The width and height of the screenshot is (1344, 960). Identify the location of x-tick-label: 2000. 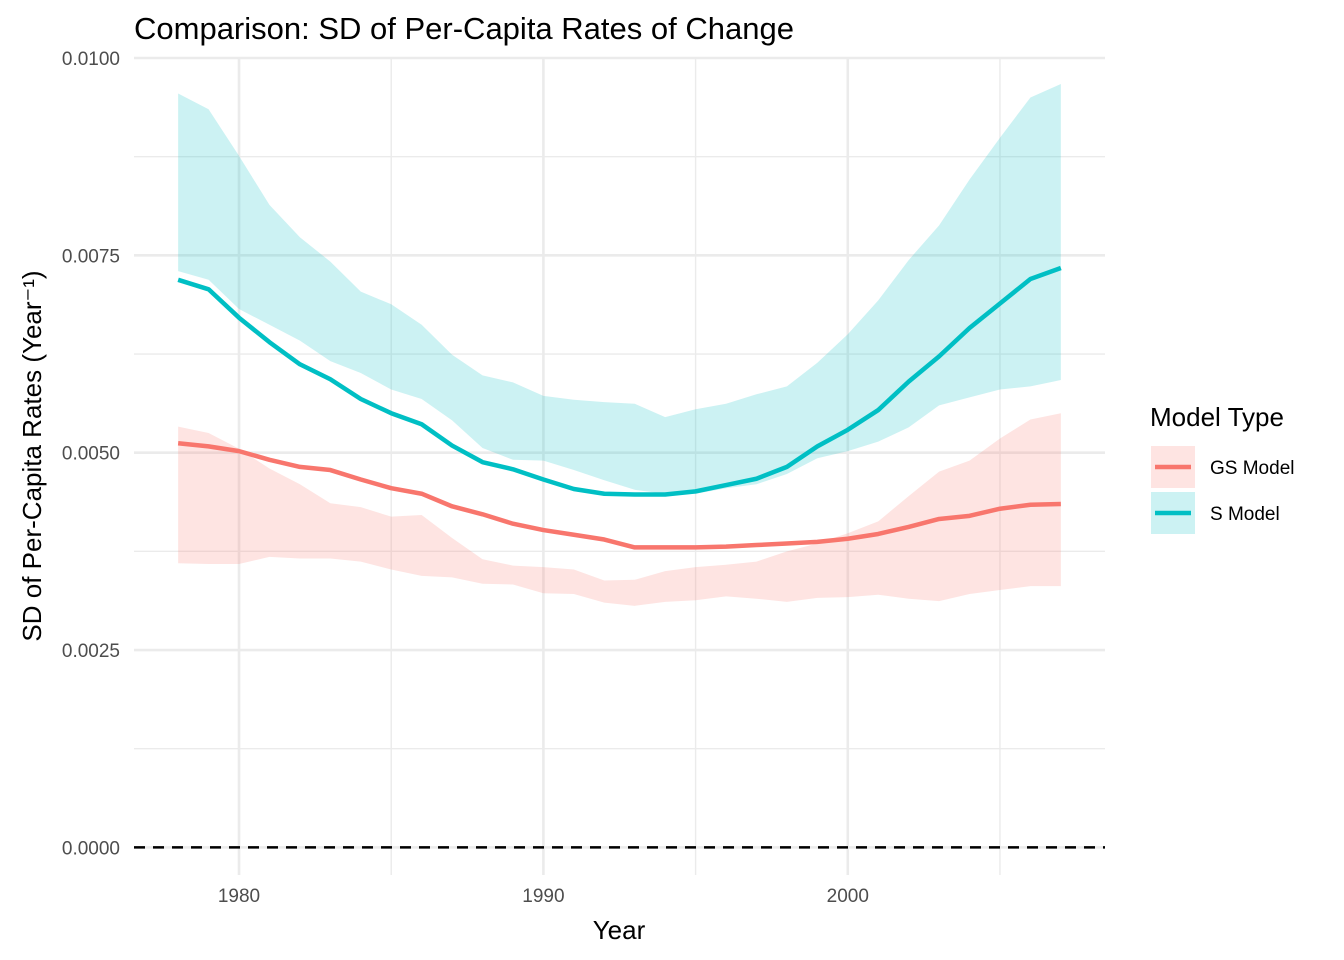
(848, 896).